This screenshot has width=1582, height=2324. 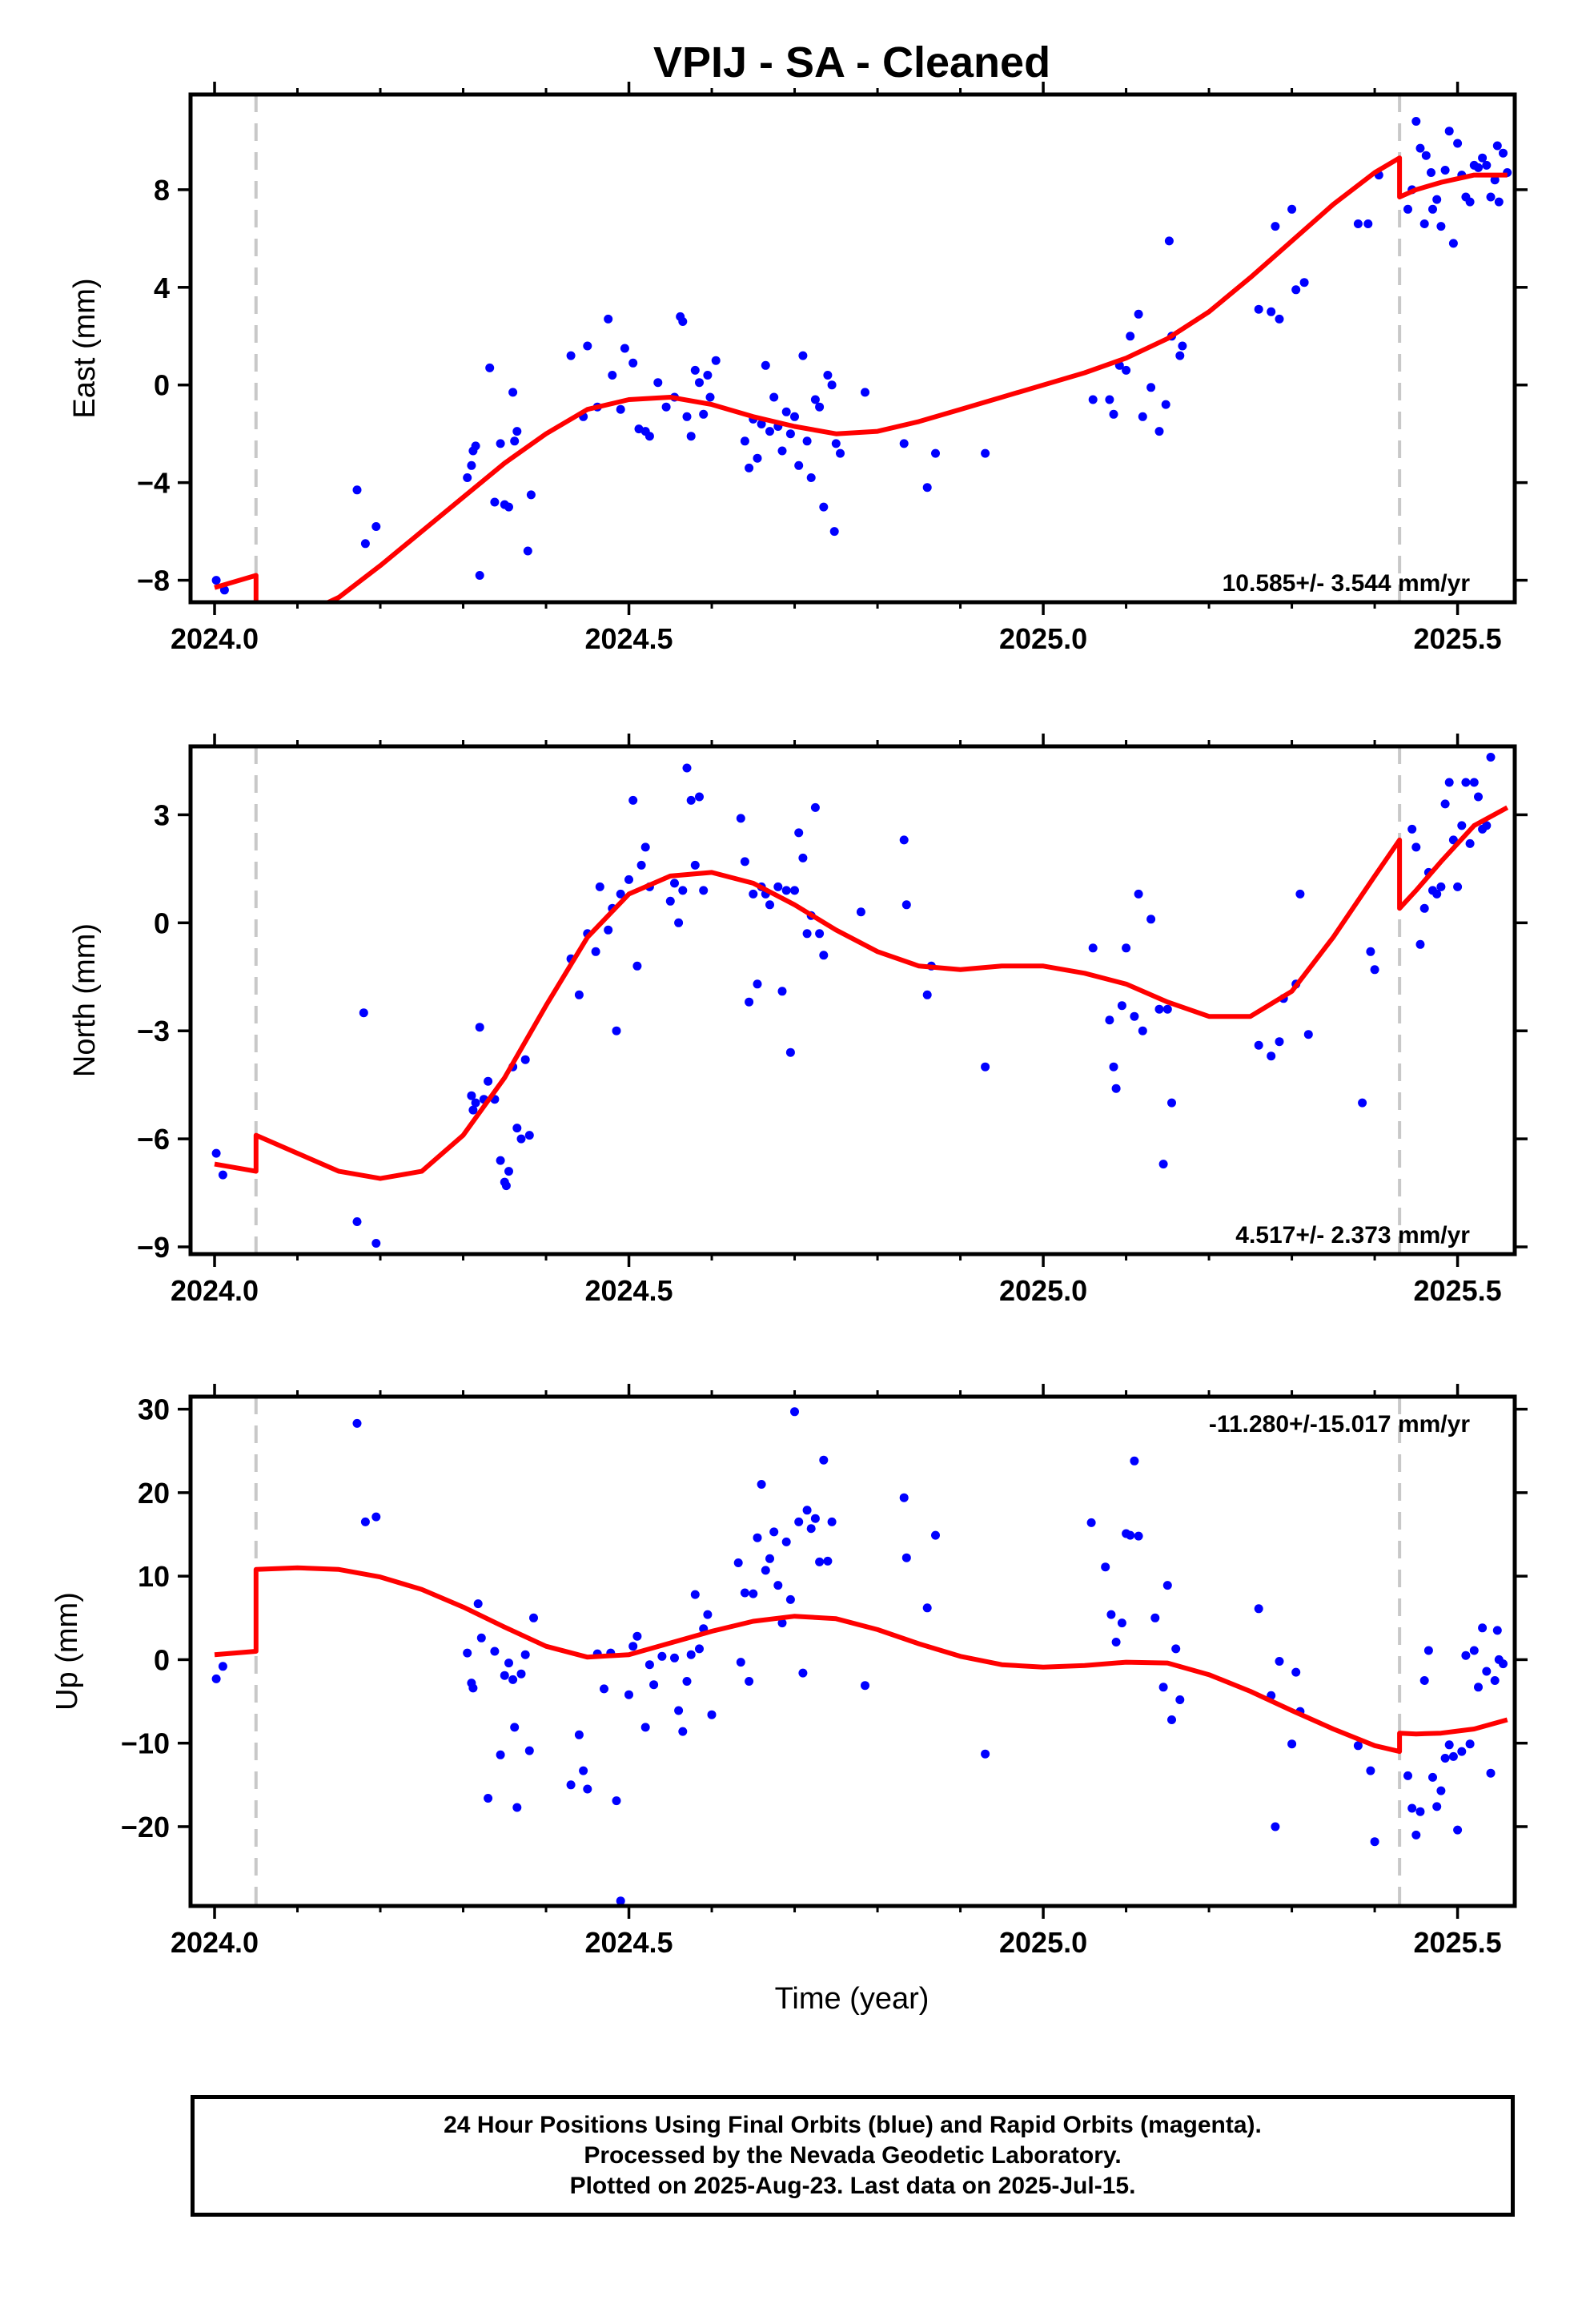 What do you see at coordinates (852, 1999) in the screenshot?
I see `x-axis-label: Time (year)` at bounding box center [852, 1999].